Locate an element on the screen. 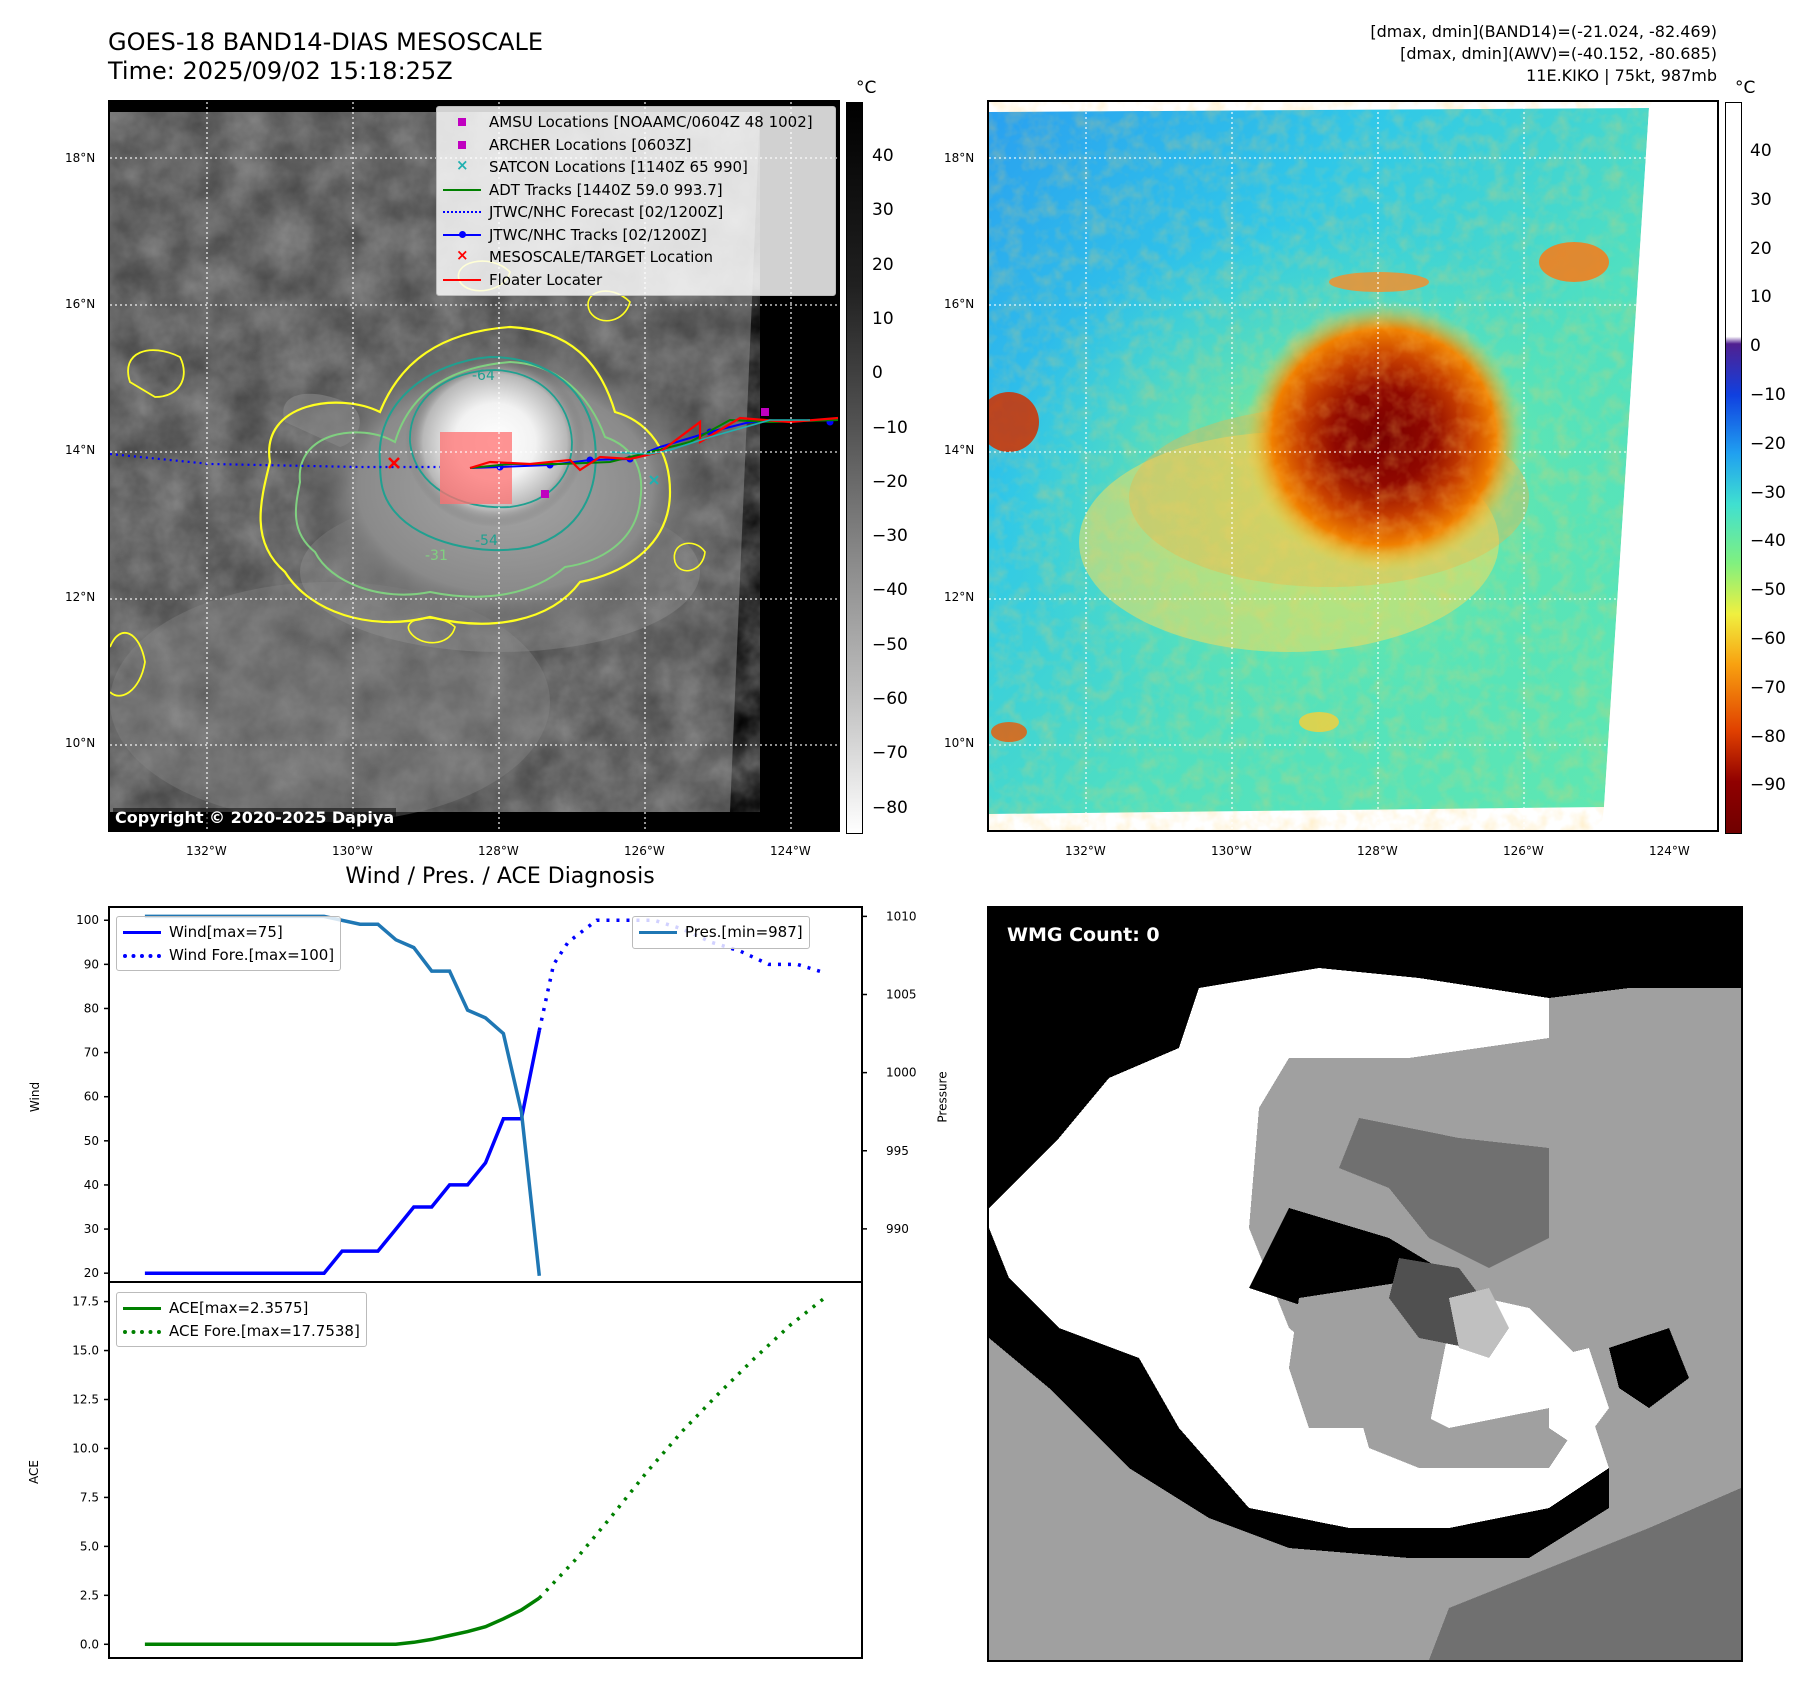 Image resolution: width=1801 pixels, height=1690 pixels. info-line3: 11E.KIKO | 75kt, 987mb is located at coordinates (1621, 75).